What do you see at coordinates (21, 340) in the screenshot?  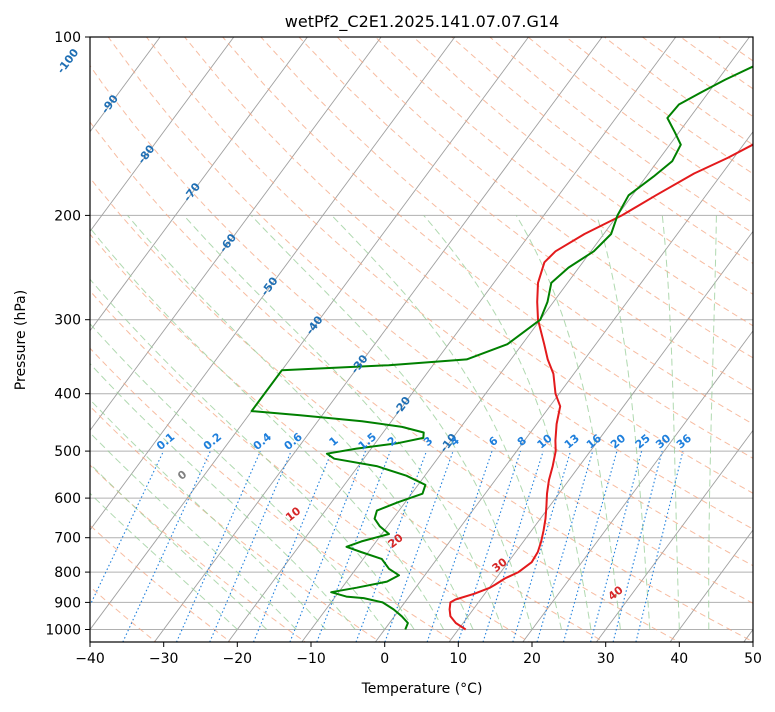 I see `y-axis-title: Pressure (hPa)` at bounding box center [21, 340].